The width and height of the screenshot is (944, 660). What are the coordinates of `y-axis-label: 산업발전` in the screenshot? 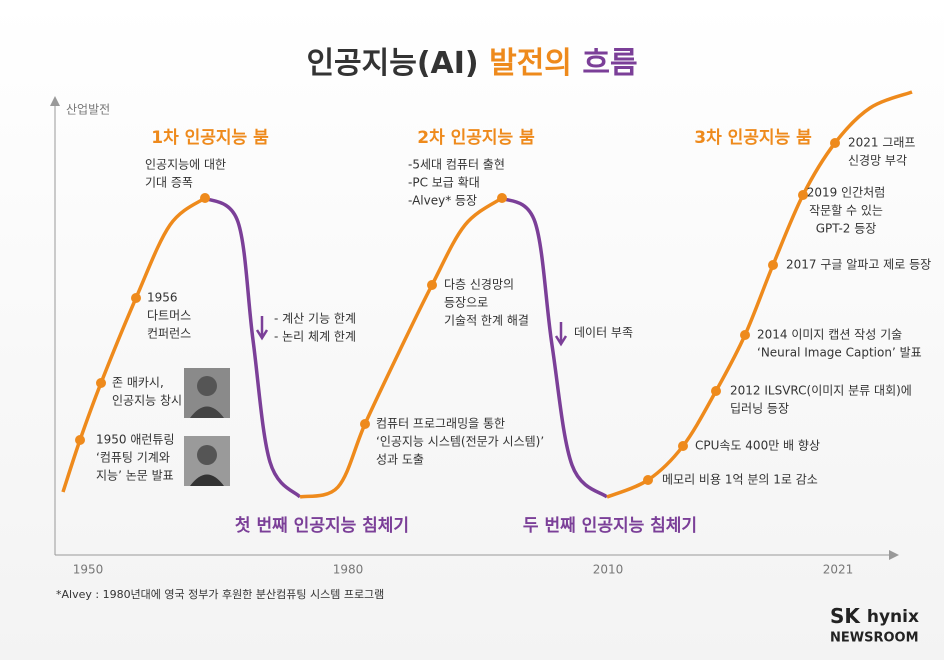 It's located at (88, 110).